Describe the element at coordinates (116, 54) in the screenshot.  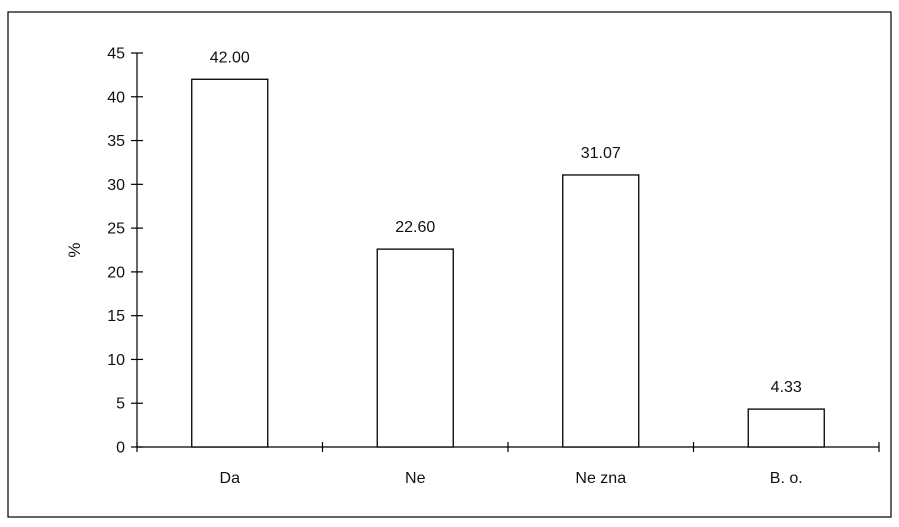
I see `y-tick-label: 45` at that location.